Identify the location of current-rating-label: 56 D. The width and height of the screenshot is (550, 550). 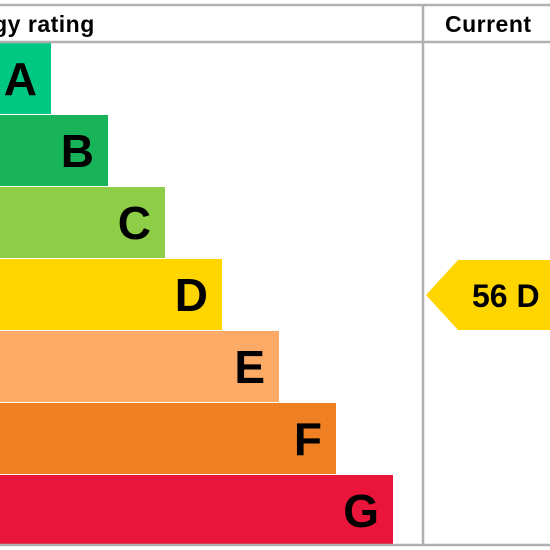
(506, 296).